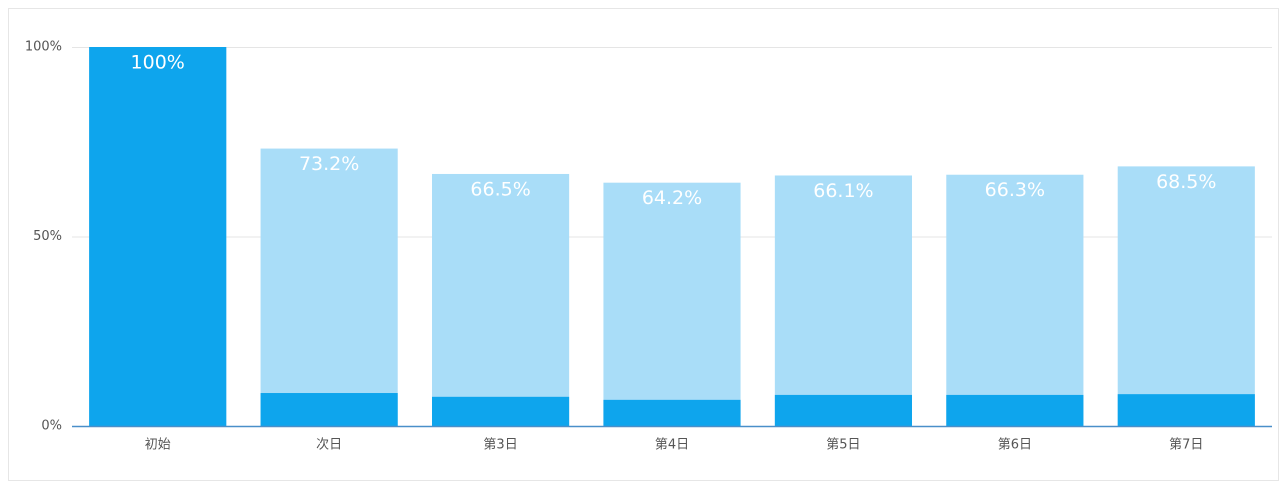 The image size is (1281, 482). I want to click on y-tick-label: 50%, so click(47, 236).